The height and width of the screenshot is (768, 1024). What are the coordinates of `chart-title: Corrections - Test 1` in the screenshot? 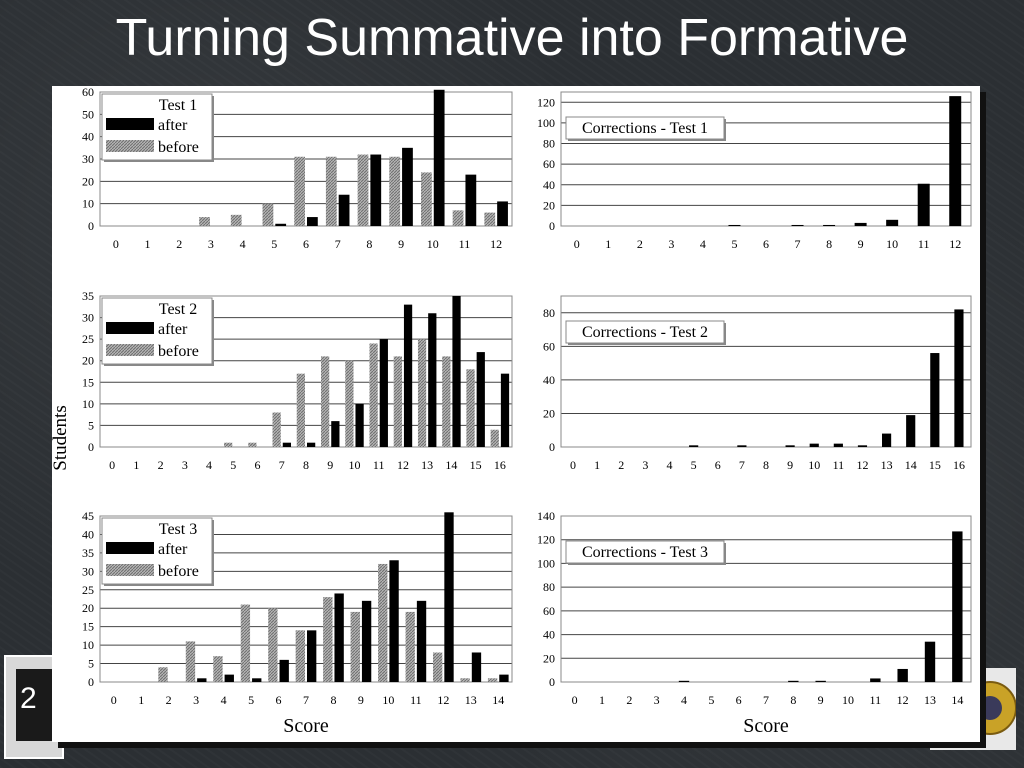 It's located at (645, 128).